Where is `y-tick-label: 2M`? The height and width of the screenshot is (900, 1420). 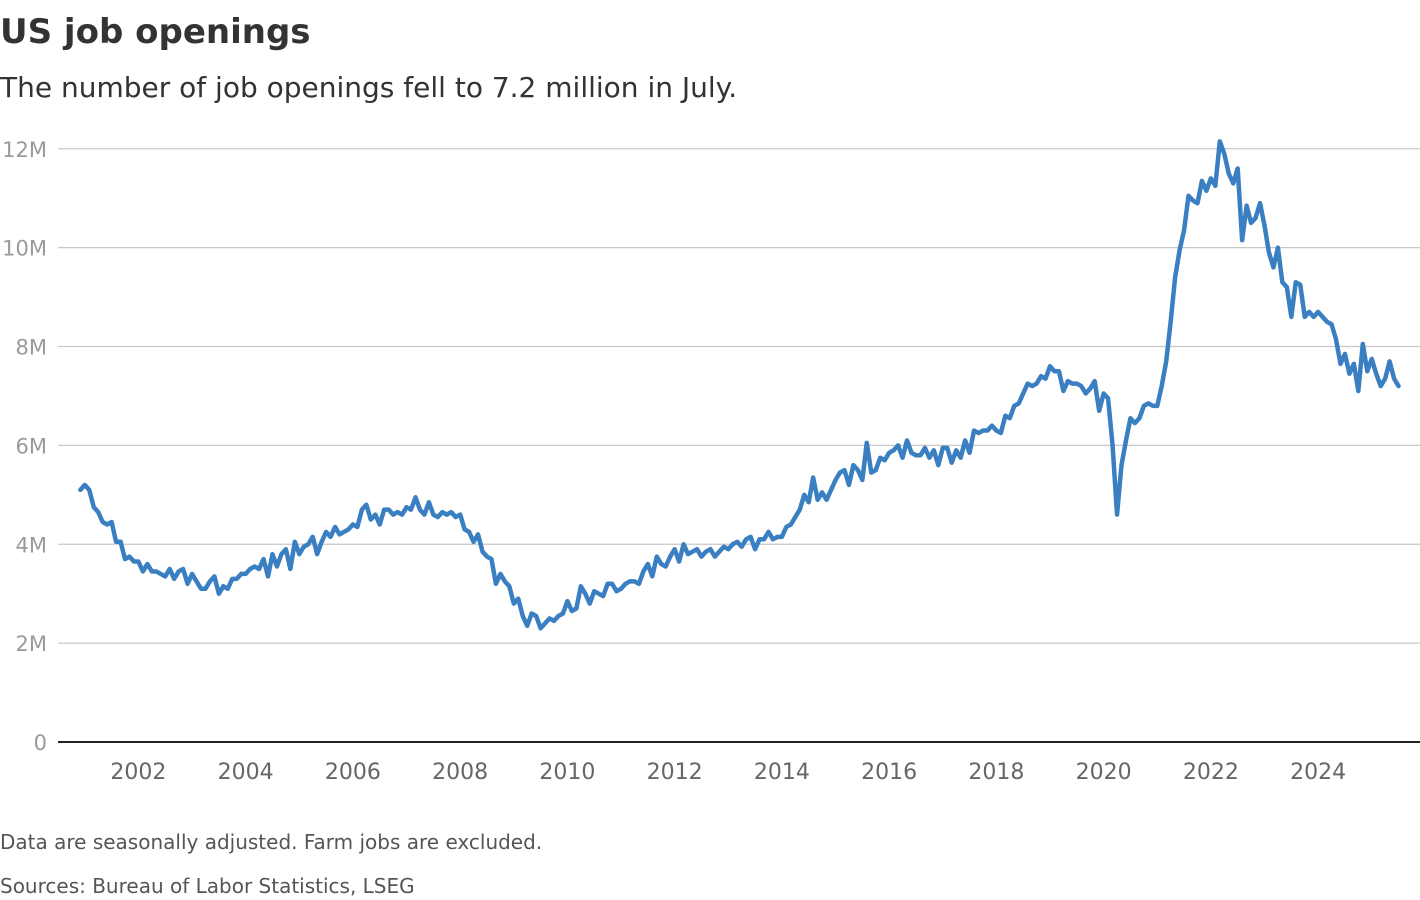 y-tick-label: 2M is located at coordinates (31, 644).